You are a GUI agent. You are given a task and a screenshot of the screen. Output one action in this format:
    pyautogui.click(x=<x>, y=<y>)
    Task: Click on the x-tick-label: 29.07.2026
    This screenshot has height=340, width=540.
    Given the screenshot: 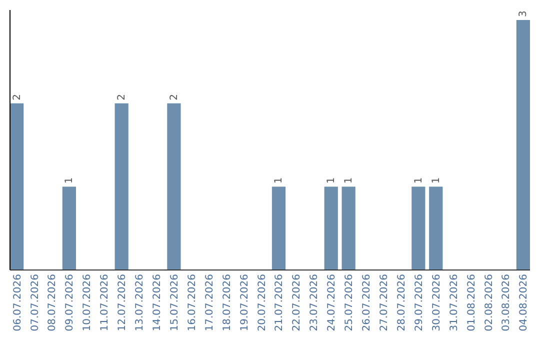 What is the action you would take?
    pyautogui.click(x=419, y=303)
    